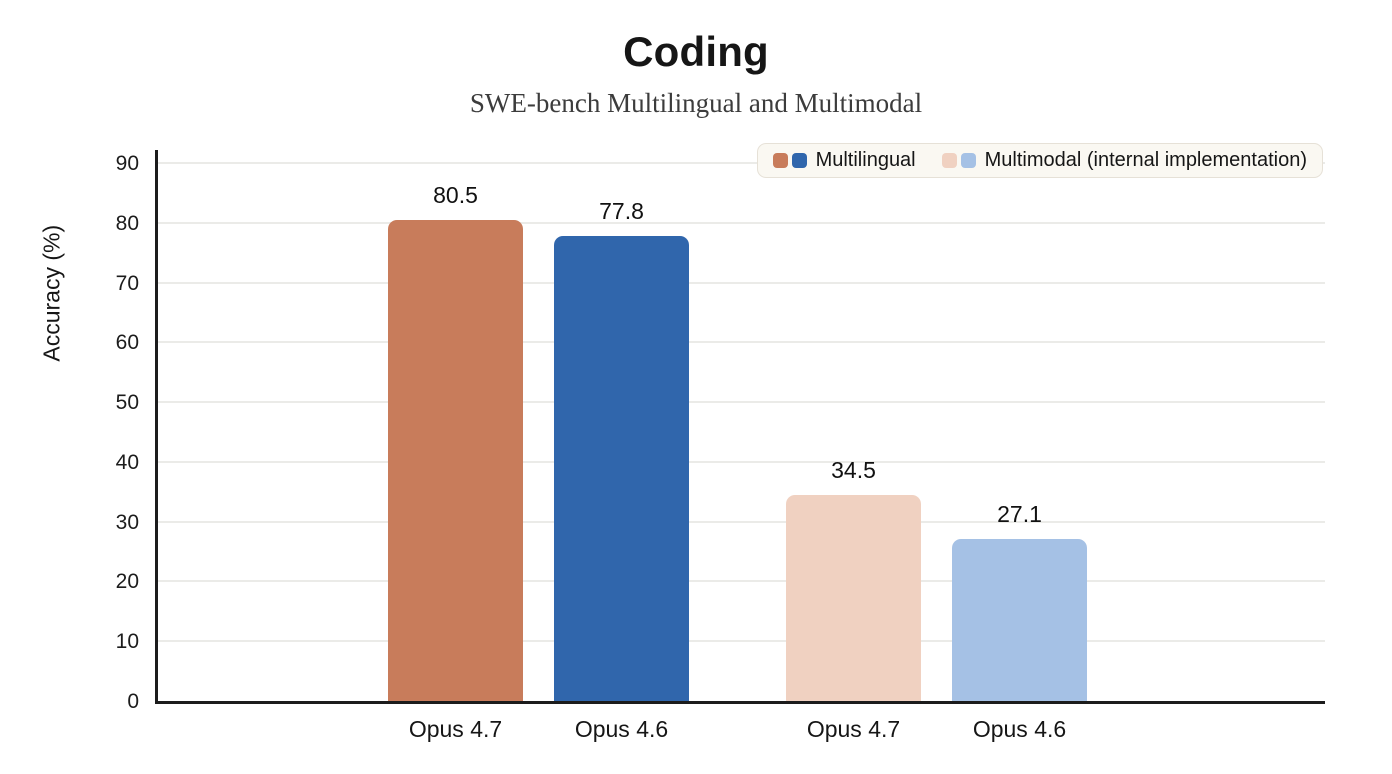 The height and width of the screenshot is (774, 1392). I want to click on bar-value-label: 80.5, so click(455, 194).